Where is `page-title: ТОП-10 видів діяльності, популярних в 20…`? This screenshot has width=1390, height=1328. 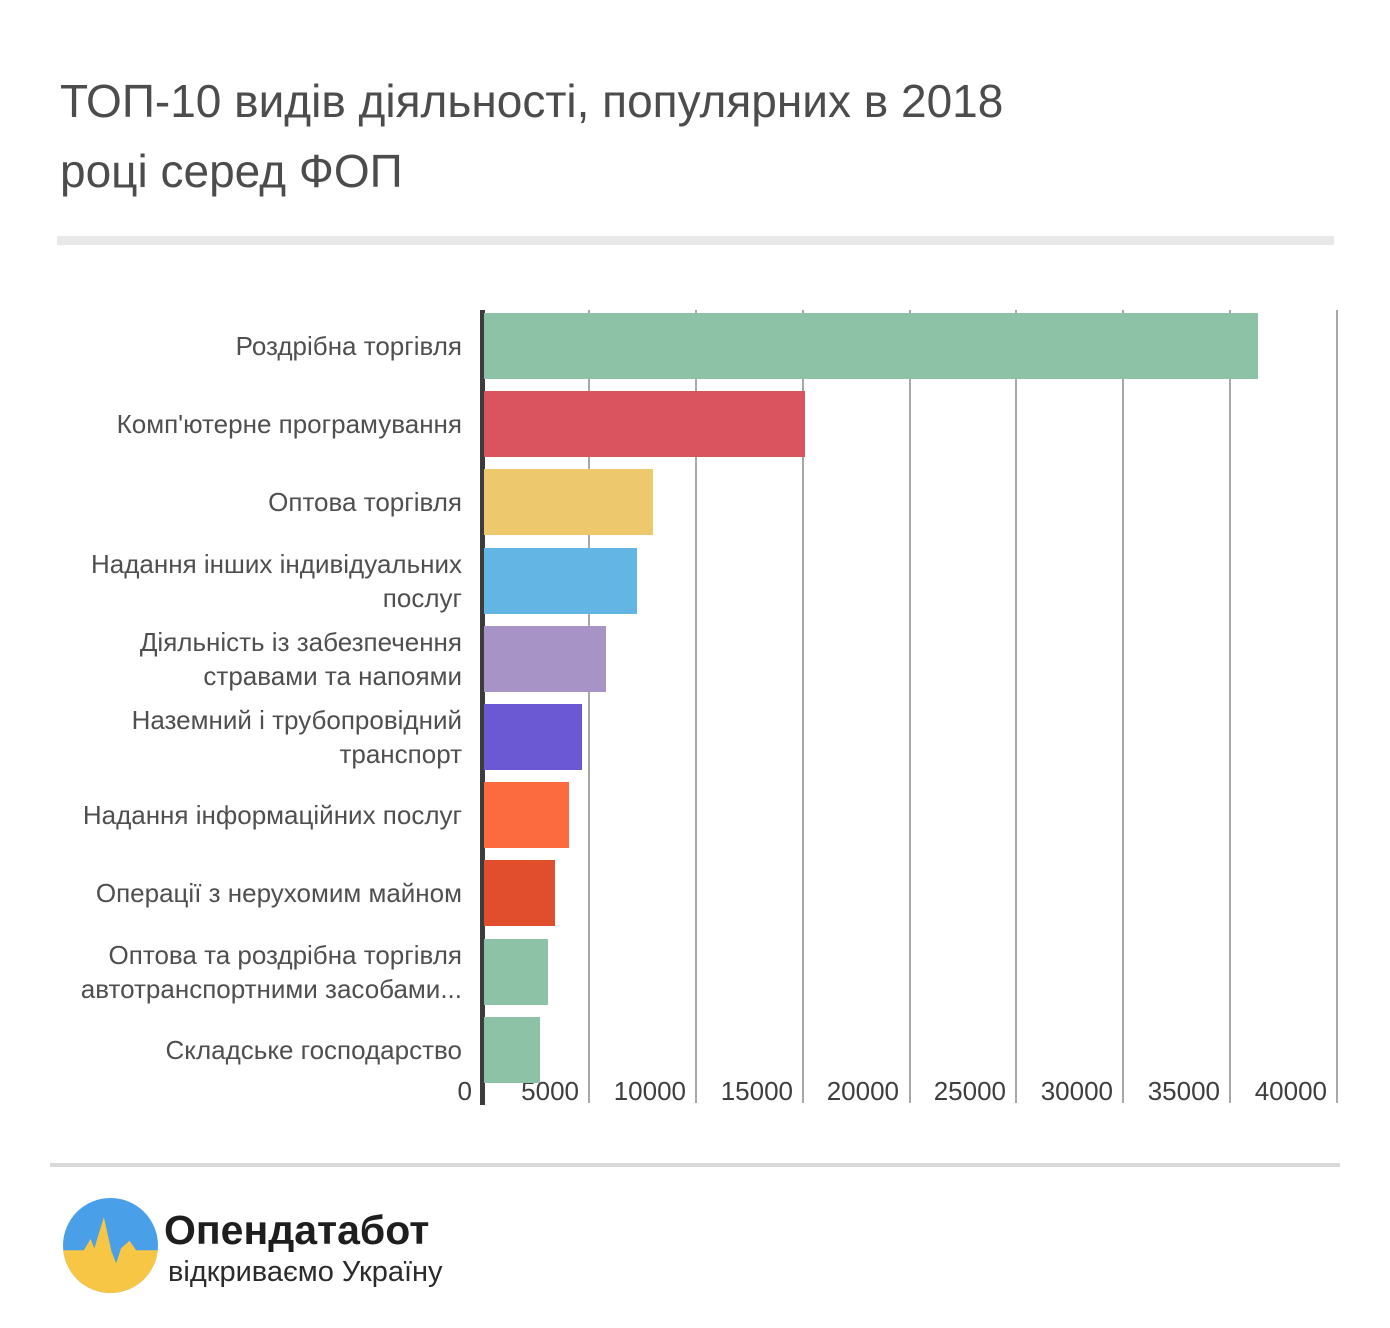
page-title: ТОП-10 видів діяльності, популярних в 20… is located at coordinates (700, 136).